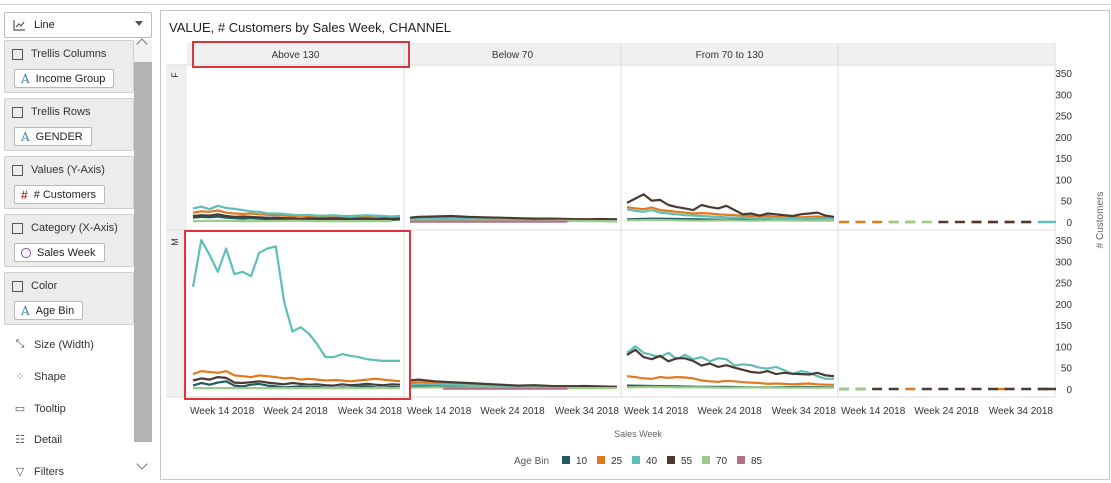  What do you see at coordinates (20, 472) in the screenshot?
I see `filter-icon: ▽` at bounding box center [20, 472].